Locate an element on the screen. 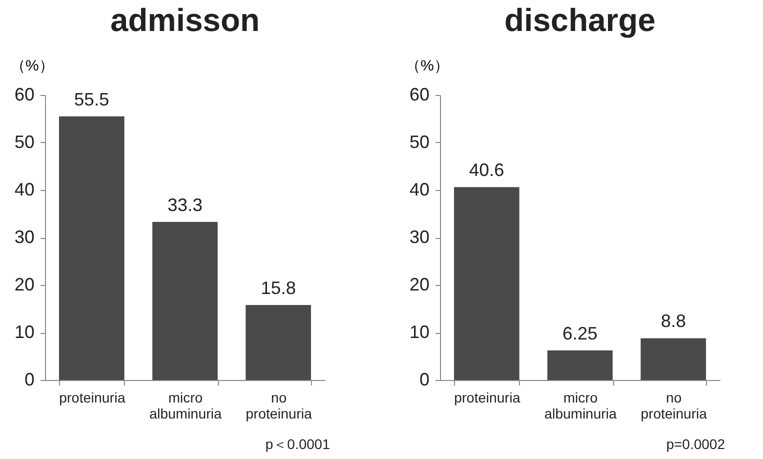  data-label: 40.6 is located at coordinates (486, 170).